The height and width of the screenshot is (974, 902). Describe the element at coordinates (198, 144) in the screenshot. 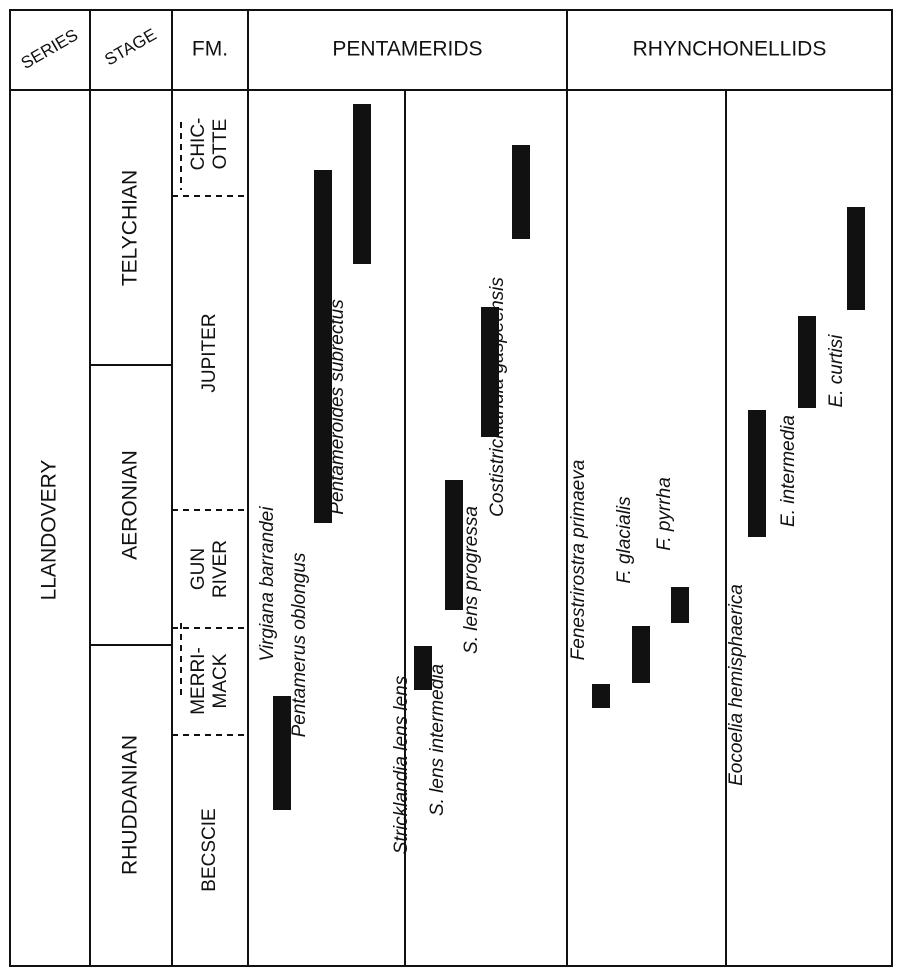

I see `formation-label: CHIC-` at that location.